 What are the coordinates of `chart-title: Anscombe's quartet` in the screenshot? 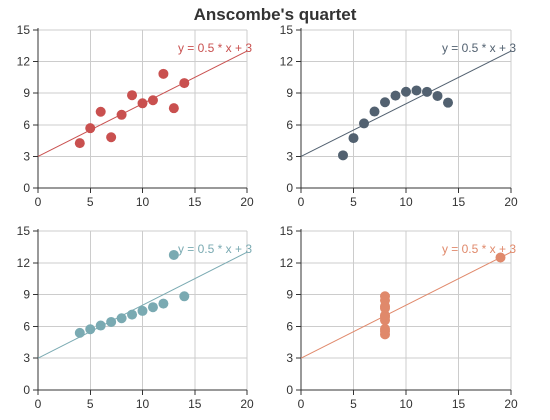 It's located at (275, 14).